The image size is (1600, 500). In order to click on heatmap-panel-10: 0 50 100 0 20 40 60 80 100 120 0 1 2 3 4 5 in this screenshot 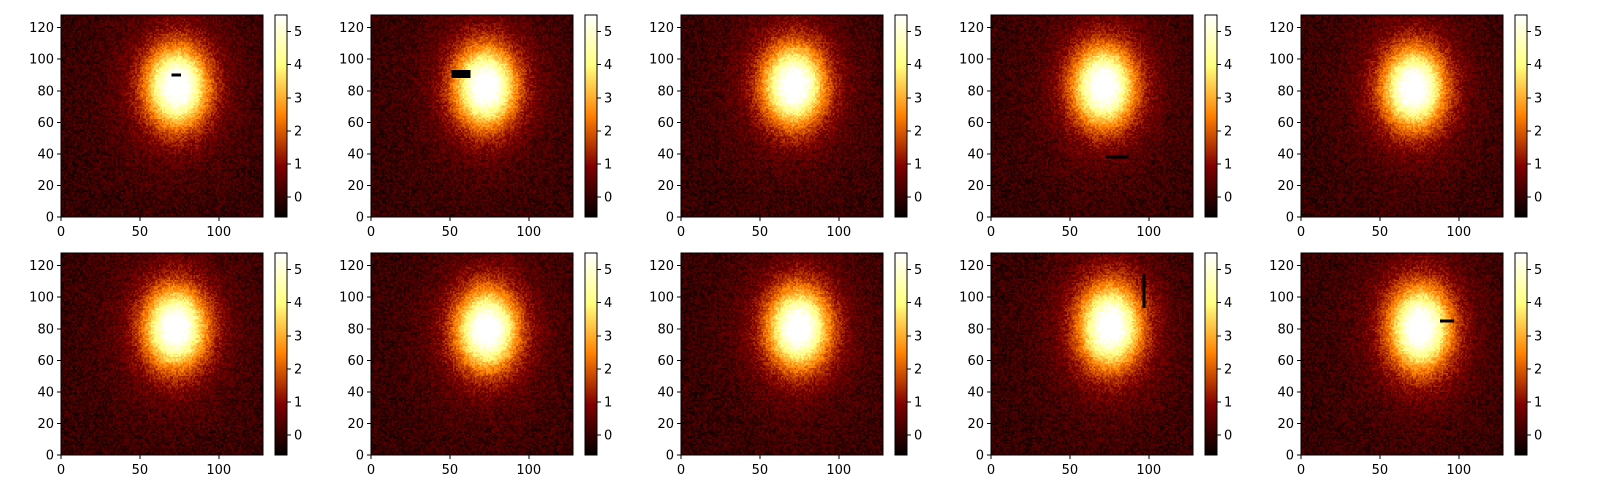, I will do `click(1405, 365)`.